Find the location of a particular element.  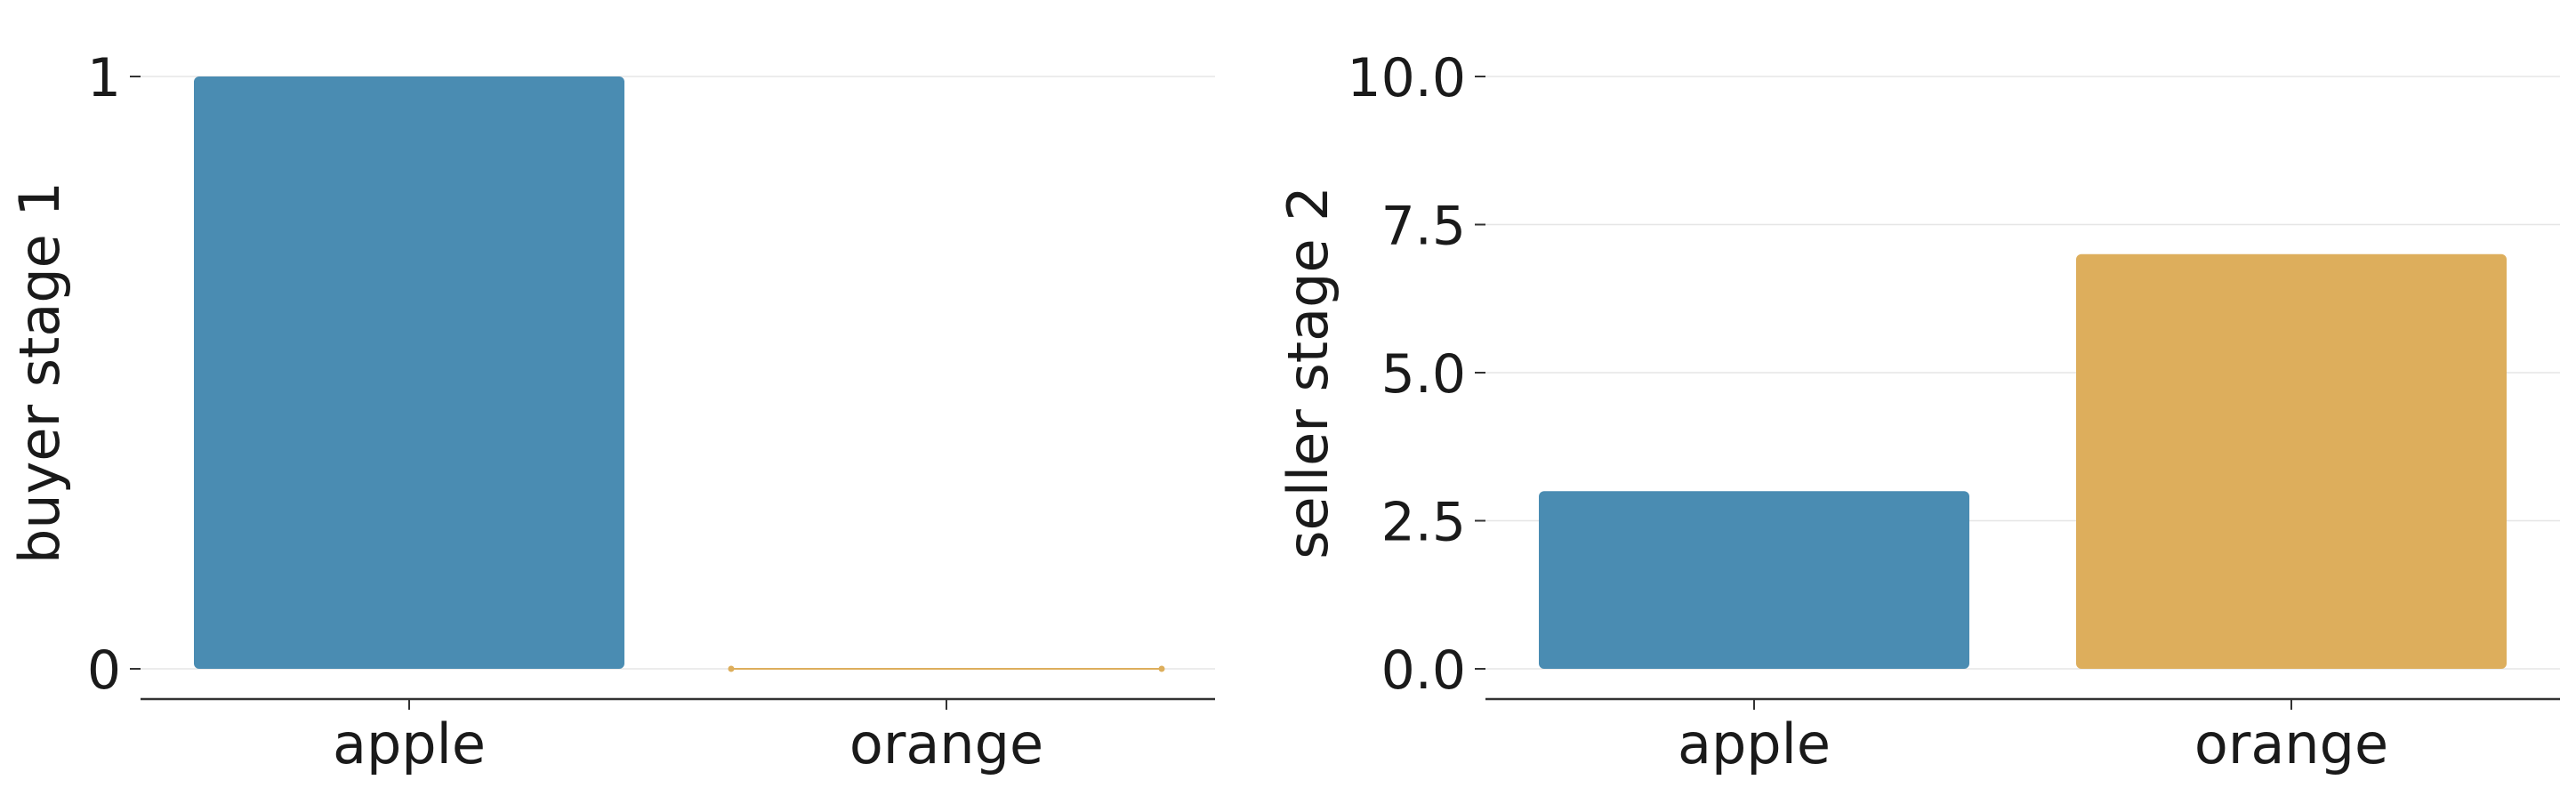

bar-orange is located at coordinates (2291, 461).